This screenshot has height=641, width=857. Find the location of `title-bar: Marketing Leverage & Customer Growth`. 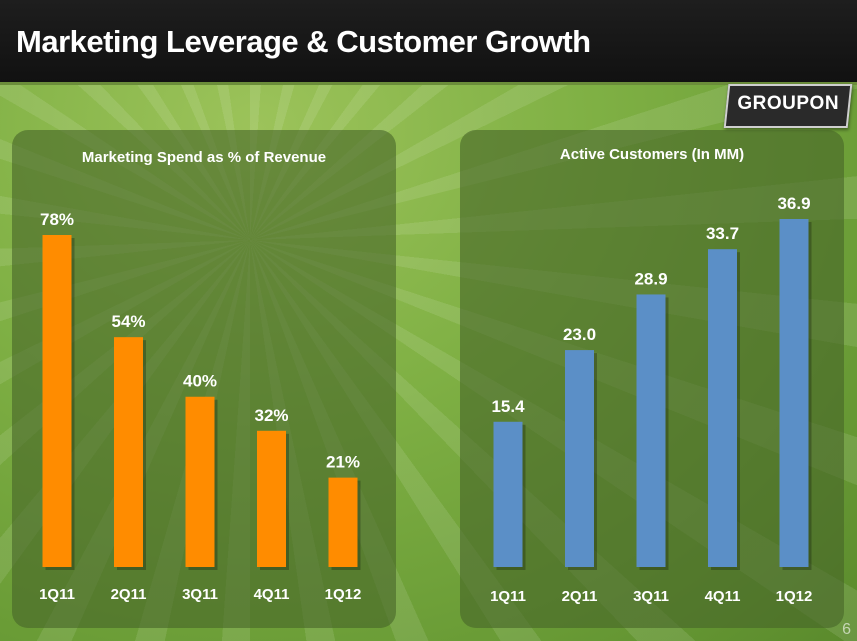

title-bar: Marketing Leverage & Customer Growth is located at coordinates (428, 42).